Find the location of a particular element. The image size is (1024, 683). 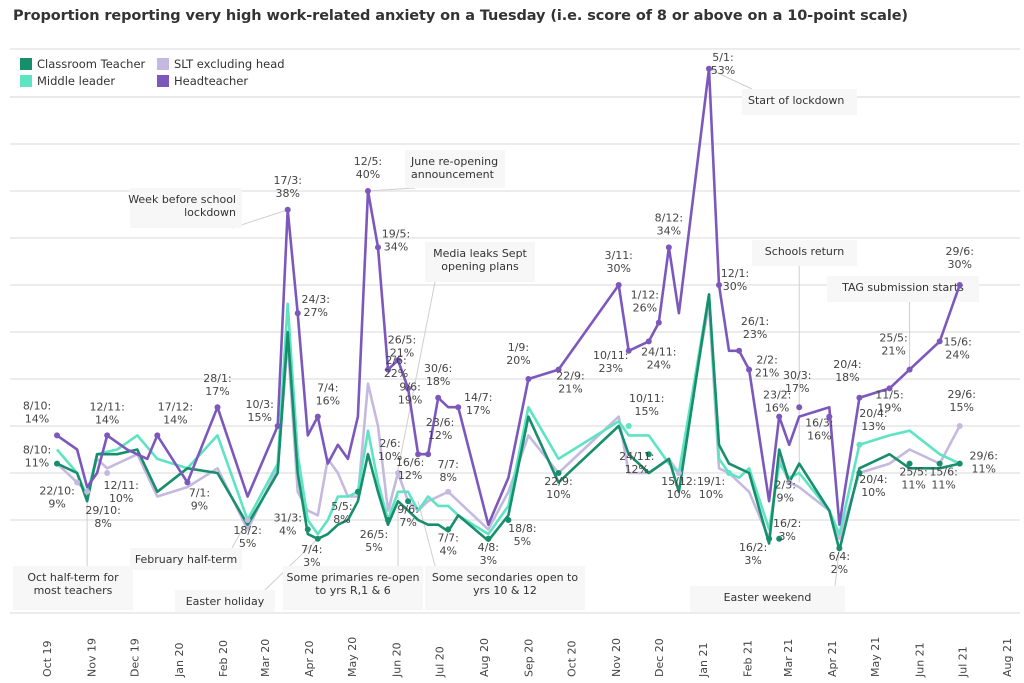

data-label: 16/6: 12% is located at coordinates (410, 469).